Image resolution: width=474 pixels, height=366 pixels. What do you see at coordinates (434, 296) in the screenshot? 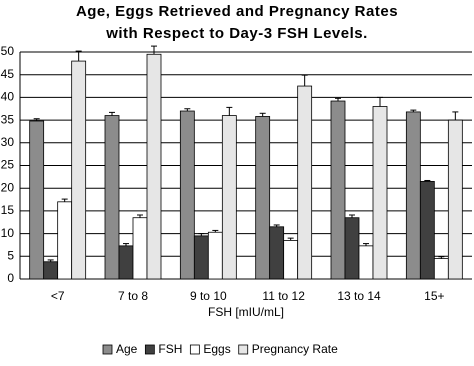
I see `x-tick-label: 15+` at bounding box center [434, 296].